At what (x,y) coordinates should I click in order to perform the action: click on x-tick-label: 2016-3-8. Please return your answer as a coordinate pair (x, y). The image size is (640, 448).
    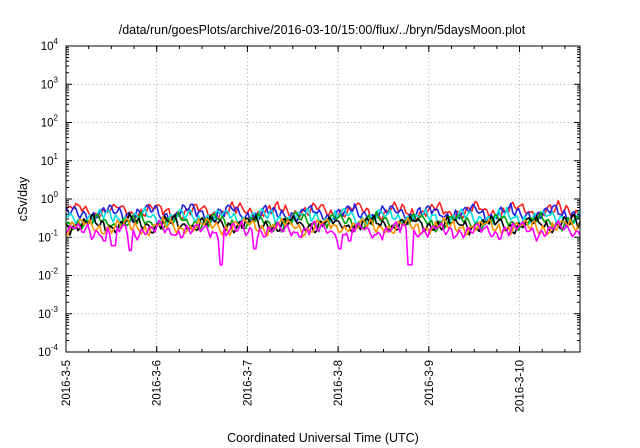
    Looking at the image, I should click on (339, 383).